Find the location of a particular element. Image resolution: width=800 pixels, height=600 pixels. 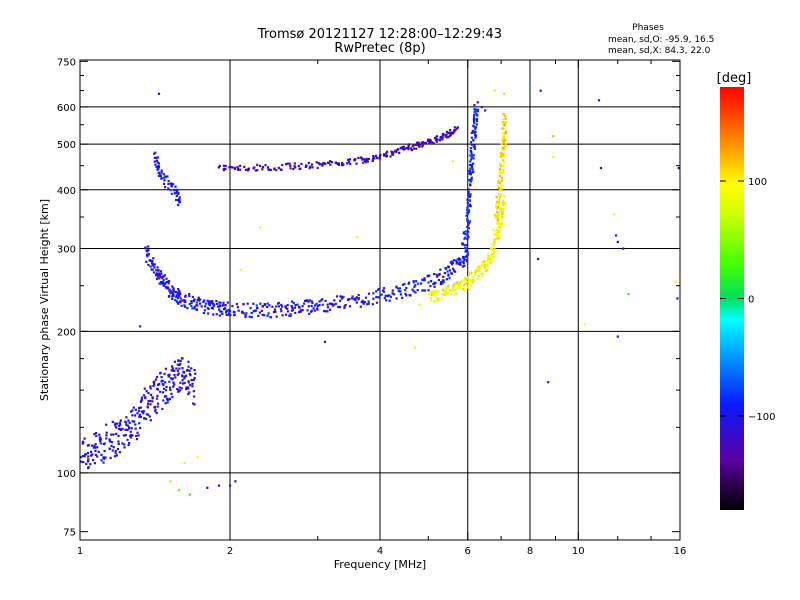

x-tick-label: 1 is located at coordinates (80, 551).